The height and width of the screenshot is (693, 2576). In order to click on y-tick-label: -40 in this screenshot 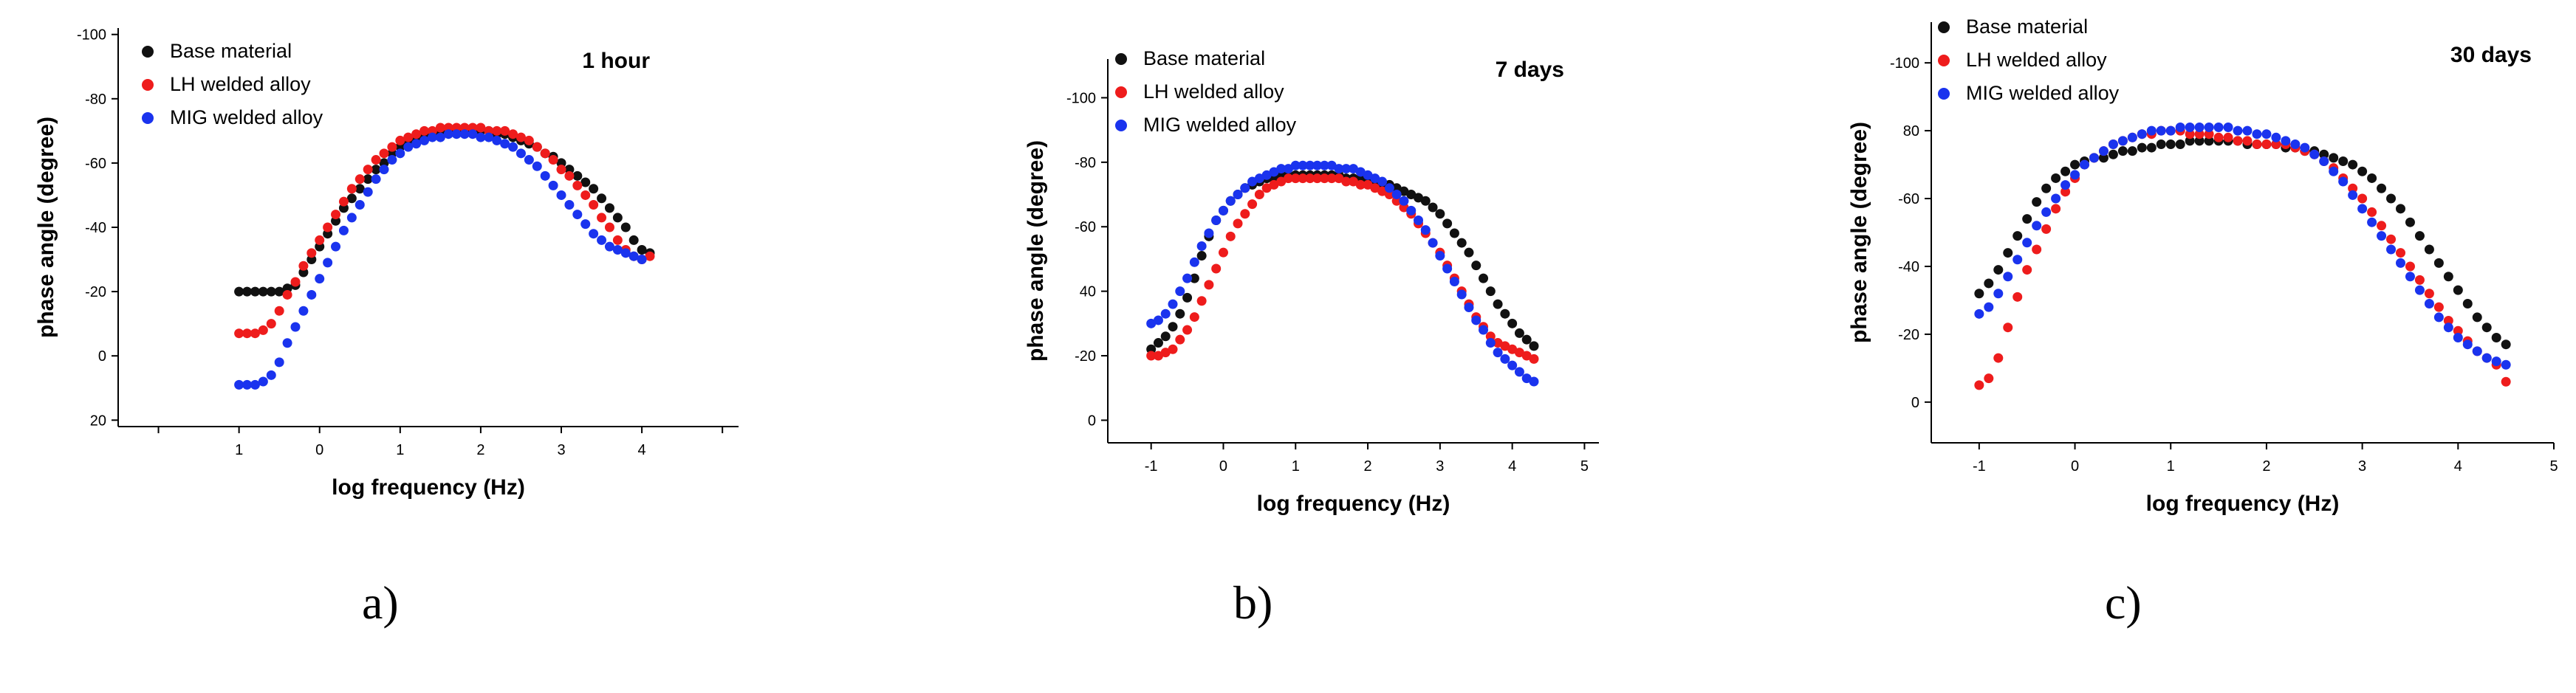, I will do `click(95, 228)`.